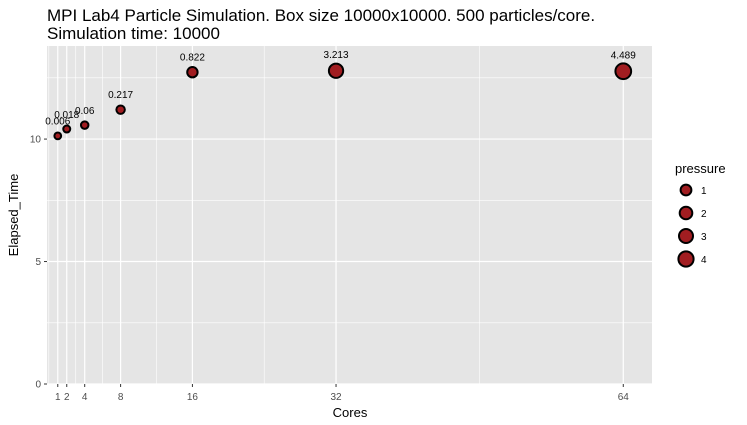 The height and width of the screenshot is (425, 747). I want to click on legend-label: 1, so click(704, 191).